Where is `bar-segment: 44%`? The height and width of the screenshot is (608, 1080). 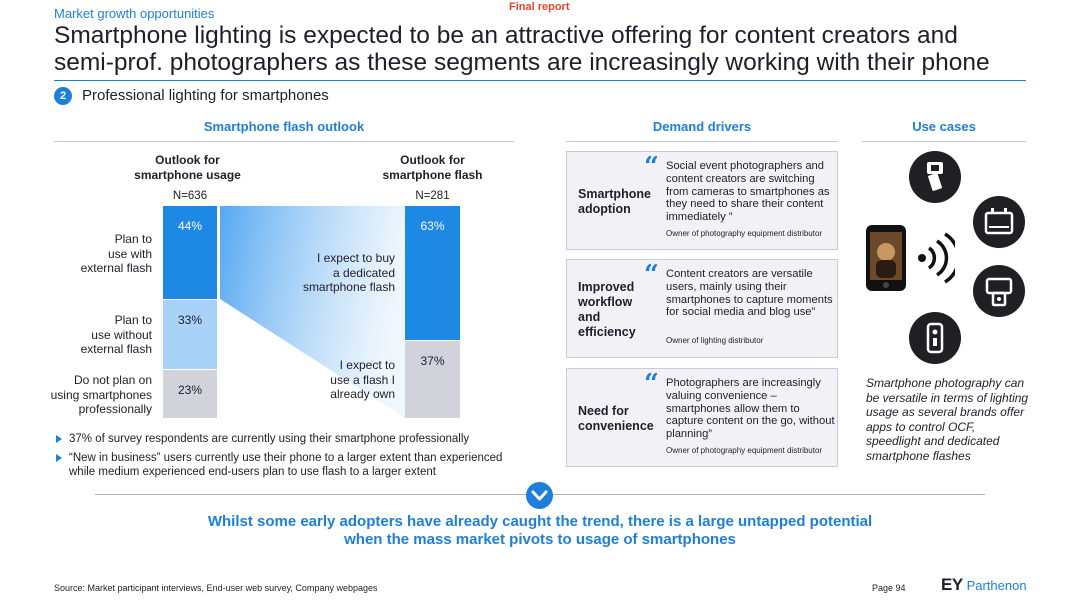 bar-segment: 44% is located at coordinates (190, 252).